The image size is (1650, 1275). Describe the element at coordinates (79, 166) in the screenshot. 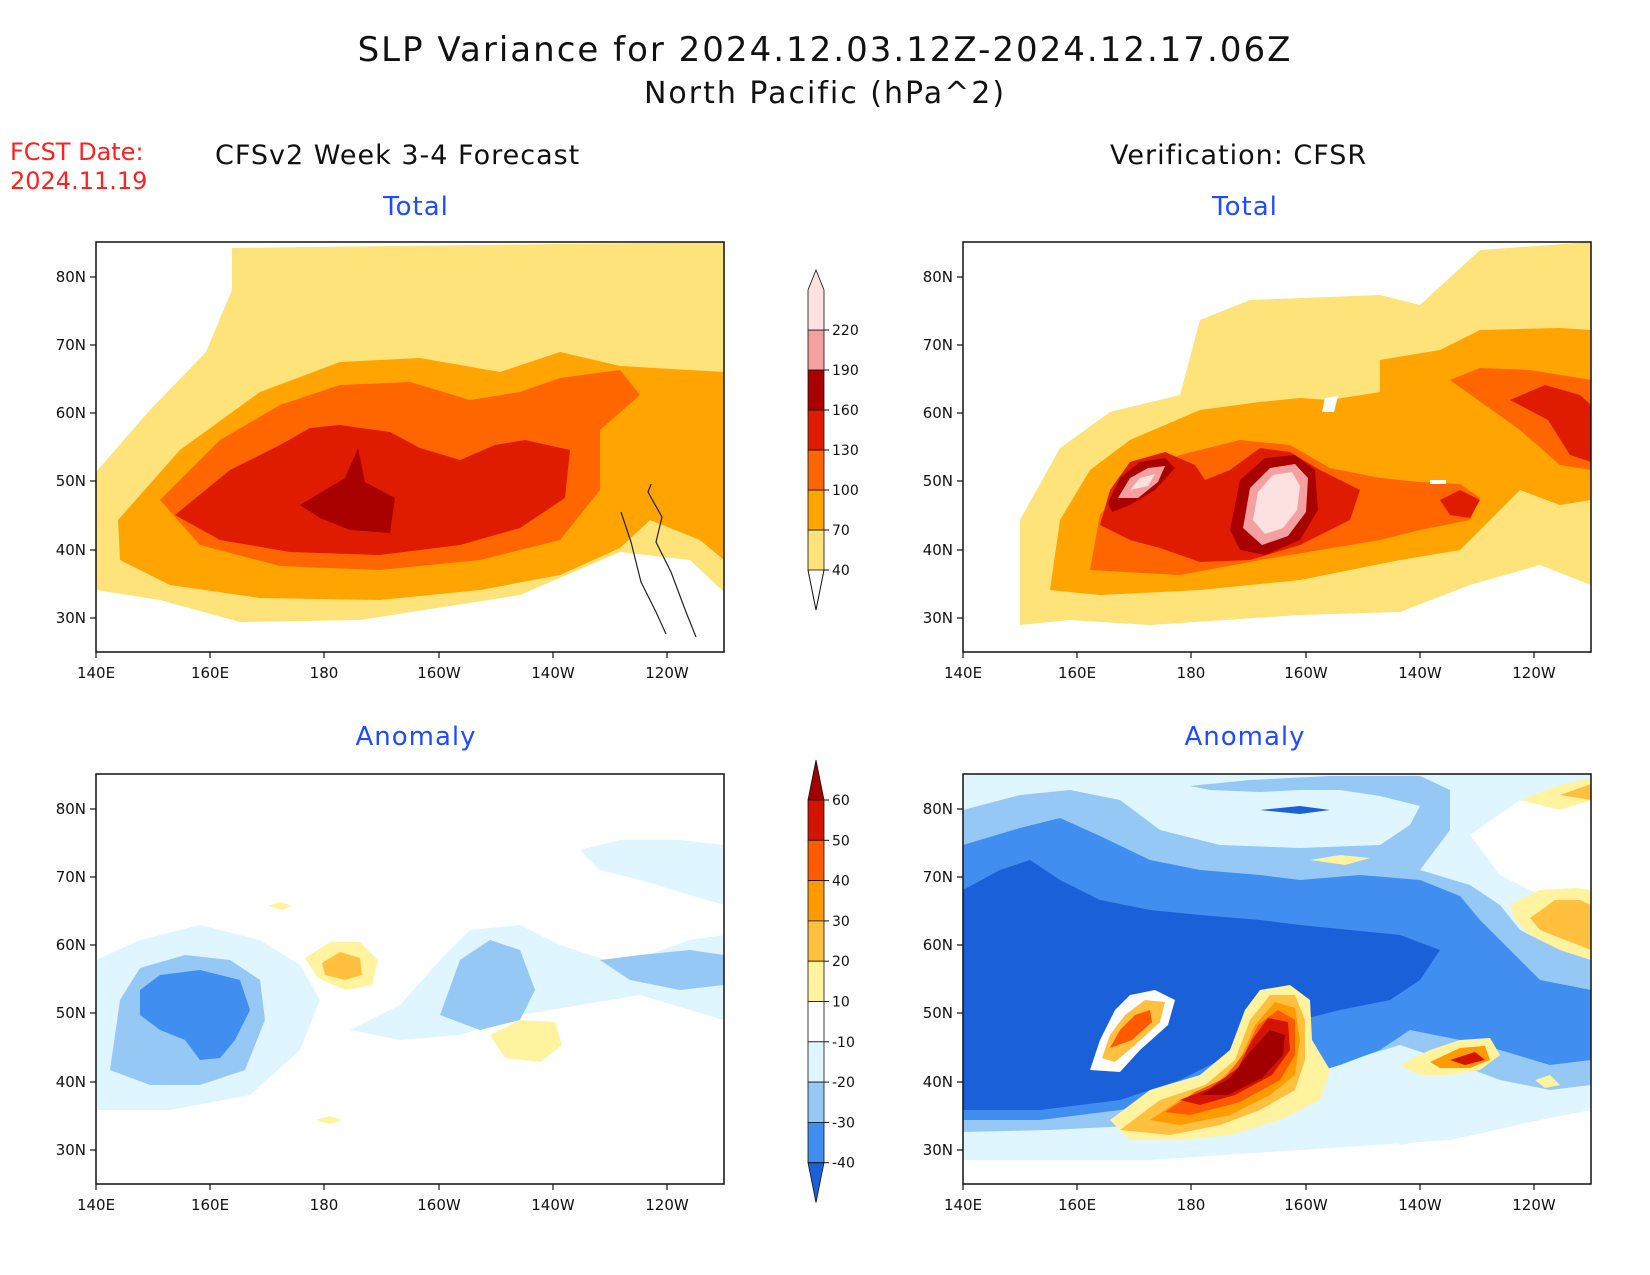

I see `forecast-date-label: FCST Date: 2024.11.19` at that location.